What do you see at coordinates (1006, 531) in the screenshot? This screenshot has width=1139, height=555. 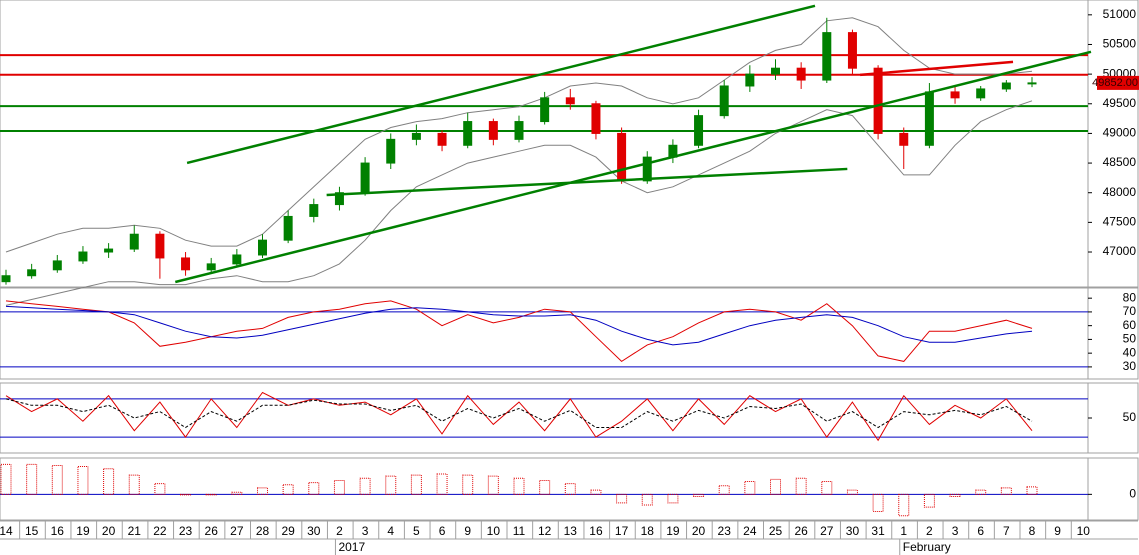 I see `x-tick-label: 7` at bounding box center [1006, 531].